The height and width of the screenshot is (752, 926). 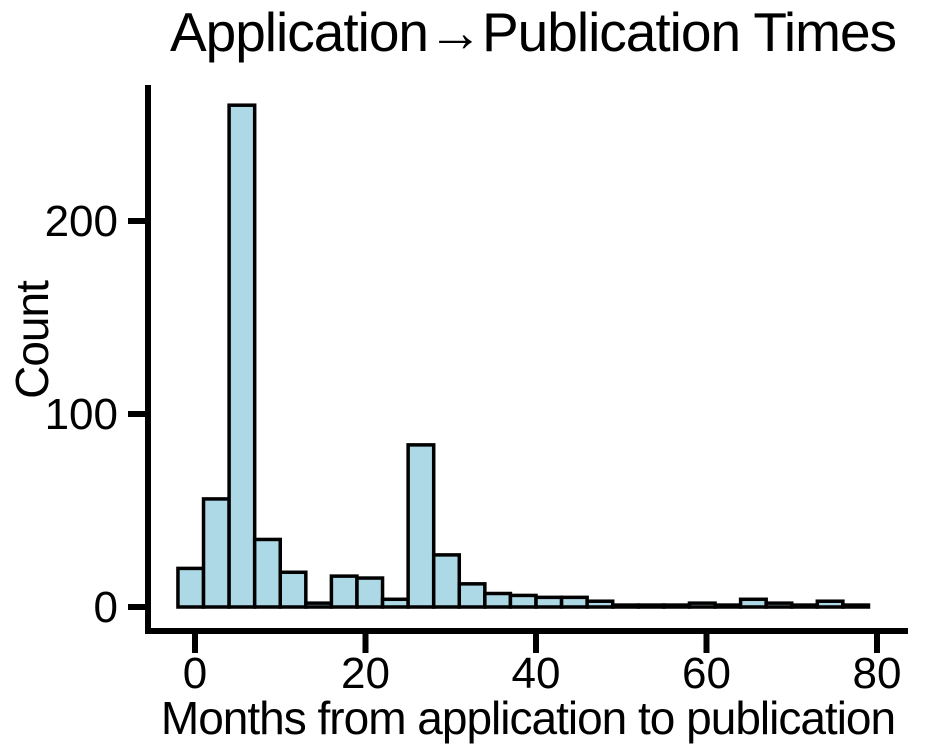 What do you see at coordinates (195, 673) in the screenshot?
I see `x-tick-label: 0` at bounding box center [195, 673].